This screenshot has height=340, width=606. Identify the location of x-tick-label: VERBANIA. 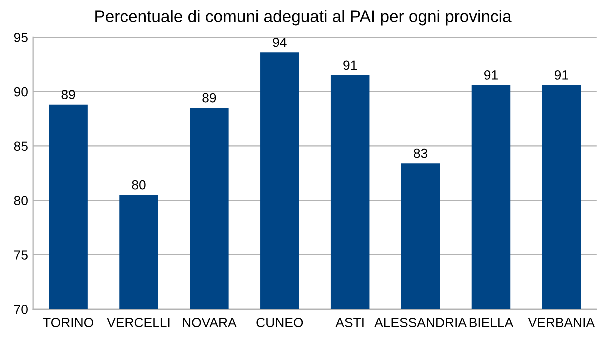
(562, 323).